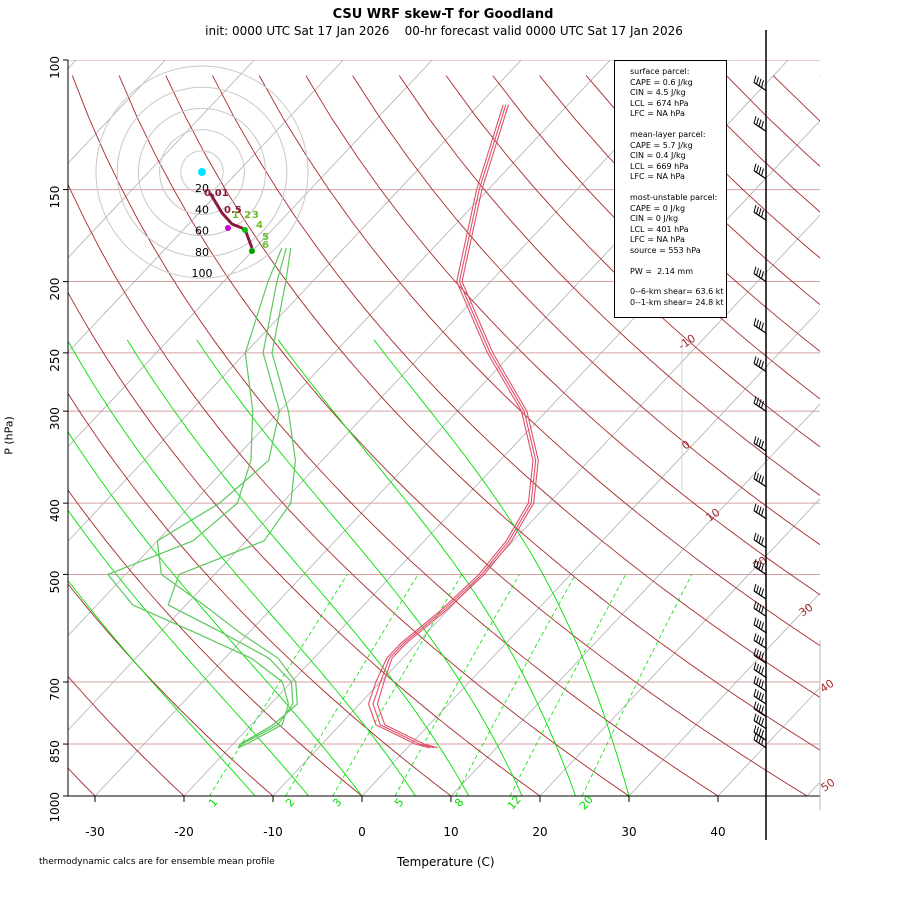  Describe the element at coordinates (202, 273) in the screenshot. I see `hodograph-ring-label: 100` at that location.